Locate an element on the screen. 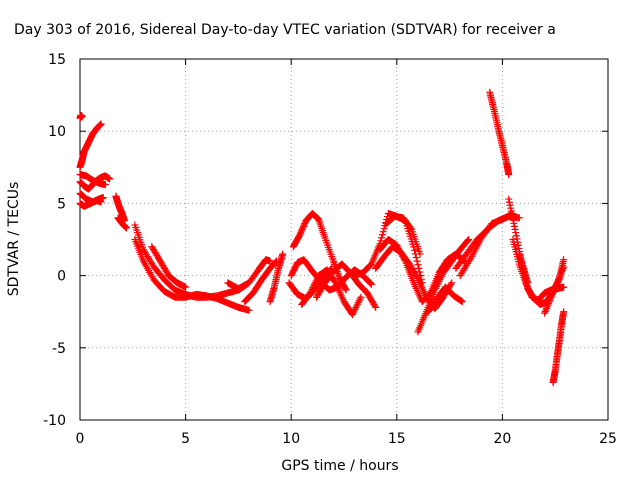  x-tick-label: 25 is located at coordinates (608, 439).